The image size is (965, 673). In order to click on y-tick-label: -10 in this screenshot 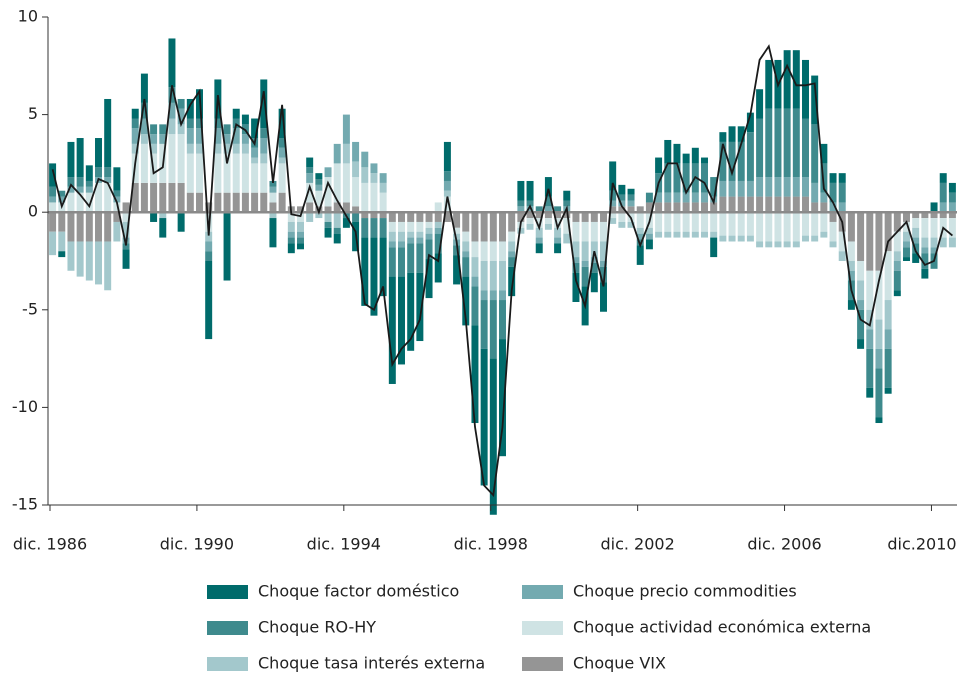, I will do `click(25, 406)`.